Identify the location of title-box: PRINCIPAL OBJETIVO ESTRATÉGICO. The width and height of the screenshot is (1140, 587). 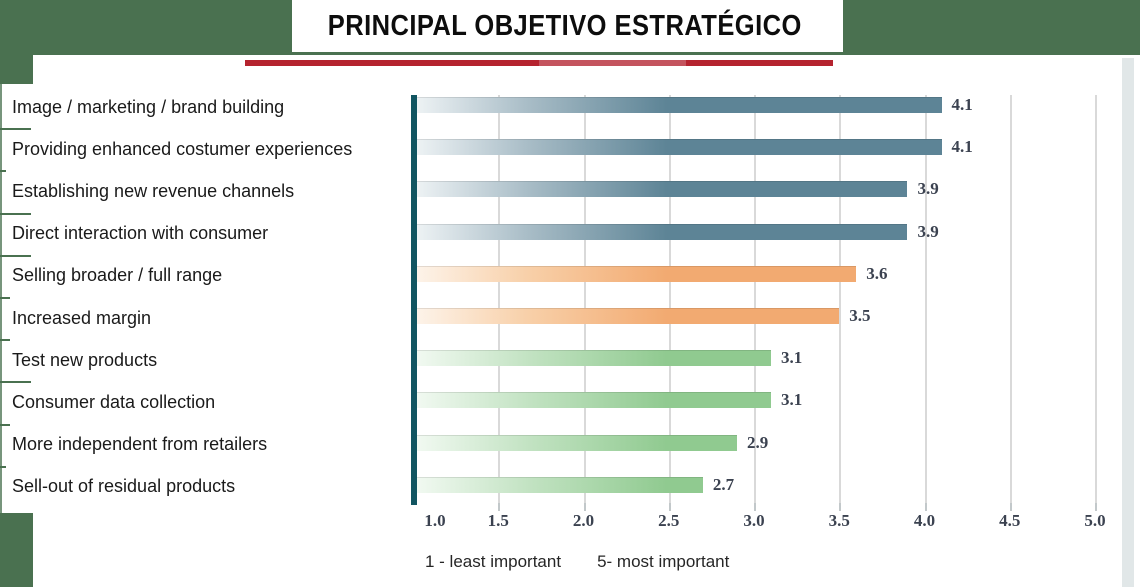
(567, 26).